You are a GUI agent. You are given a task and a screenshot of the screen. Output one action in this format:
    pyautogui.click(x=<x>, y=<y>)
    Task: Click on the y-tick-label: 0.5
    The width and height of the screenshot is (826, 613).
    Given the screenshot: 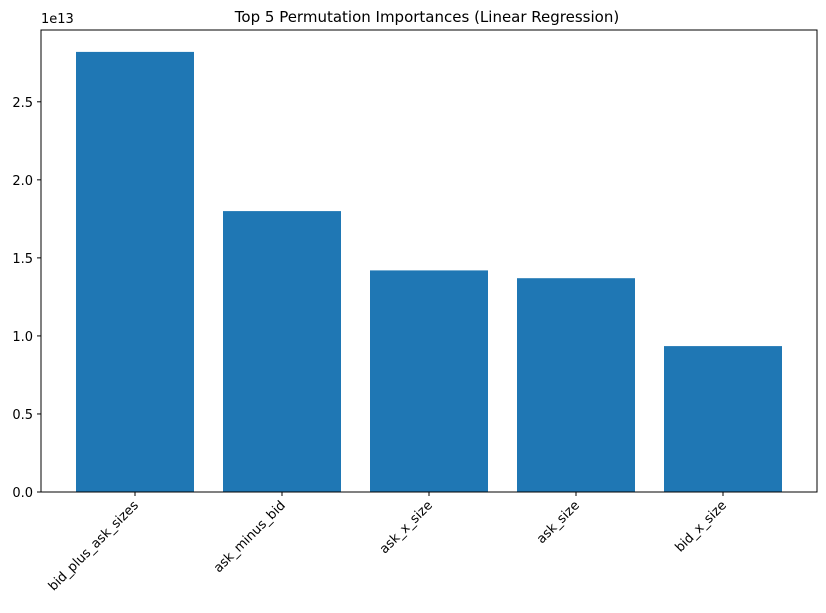 What is the action you would take?
    pyautogui.click(x=22, y=415)
    